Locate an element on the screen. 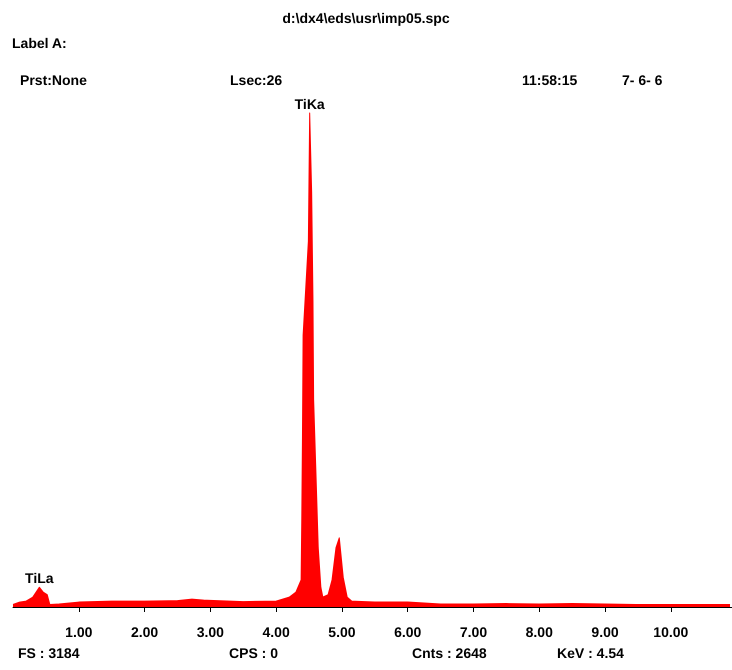  text: Label A: is located at coordinates (39, 43).